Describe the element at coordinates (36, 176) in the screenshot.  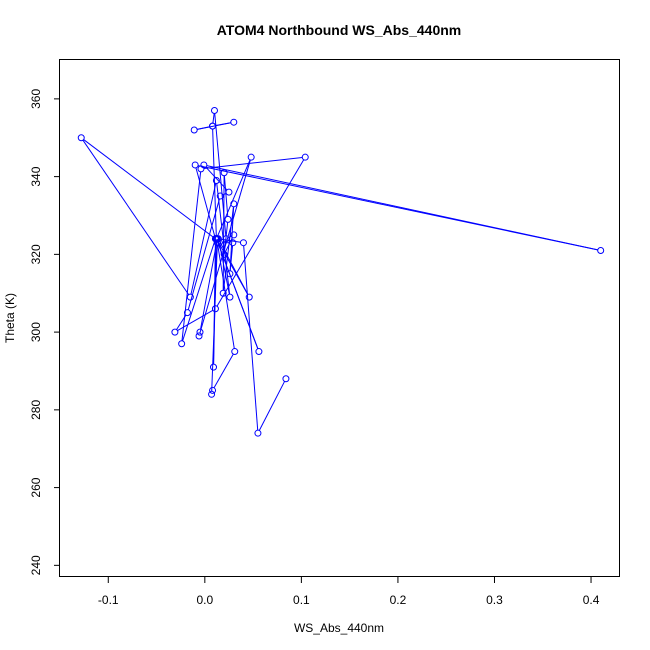
I see `y-tick-label: 340` at that location.